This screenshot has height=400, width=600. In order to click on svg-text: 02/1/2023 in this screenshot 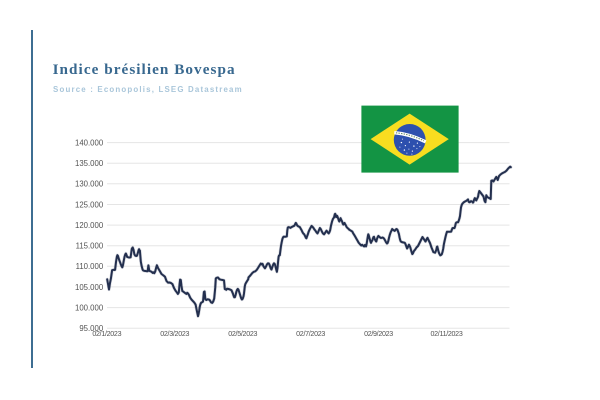, I will do `click(106, 334)`.